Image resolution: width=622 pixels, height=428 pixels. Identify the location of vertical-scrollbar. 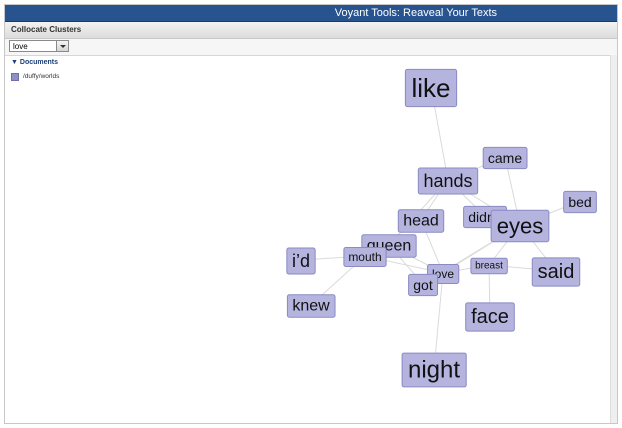
(613, 239).